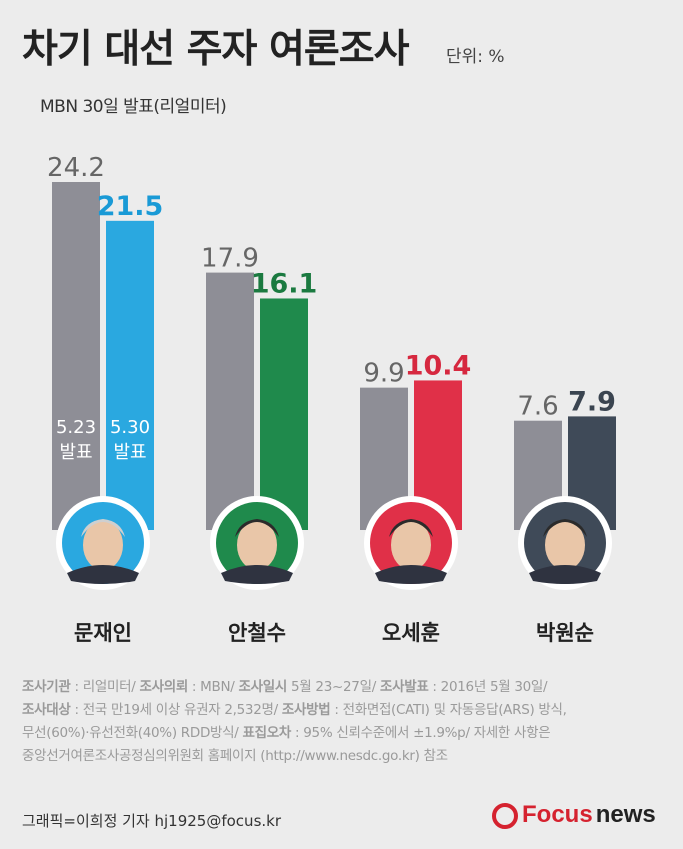  I want to click on logo-mark-icon, so click(505, 816).